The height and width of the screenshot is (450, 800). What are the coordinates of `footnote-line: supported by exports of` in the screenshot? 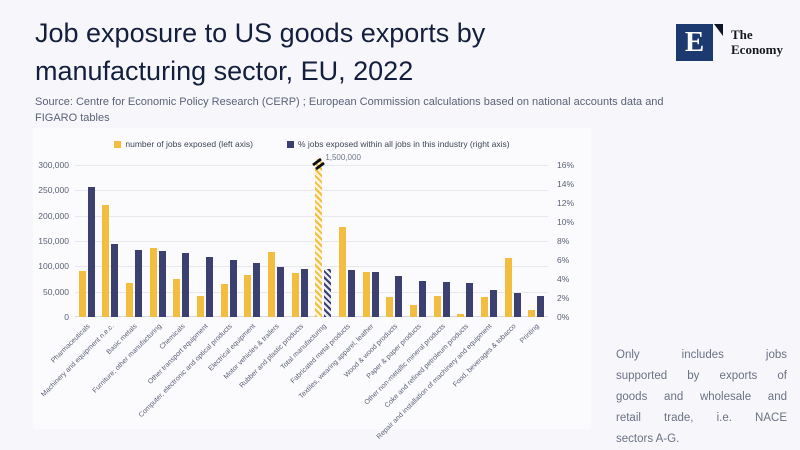 It's located at (701, 376).